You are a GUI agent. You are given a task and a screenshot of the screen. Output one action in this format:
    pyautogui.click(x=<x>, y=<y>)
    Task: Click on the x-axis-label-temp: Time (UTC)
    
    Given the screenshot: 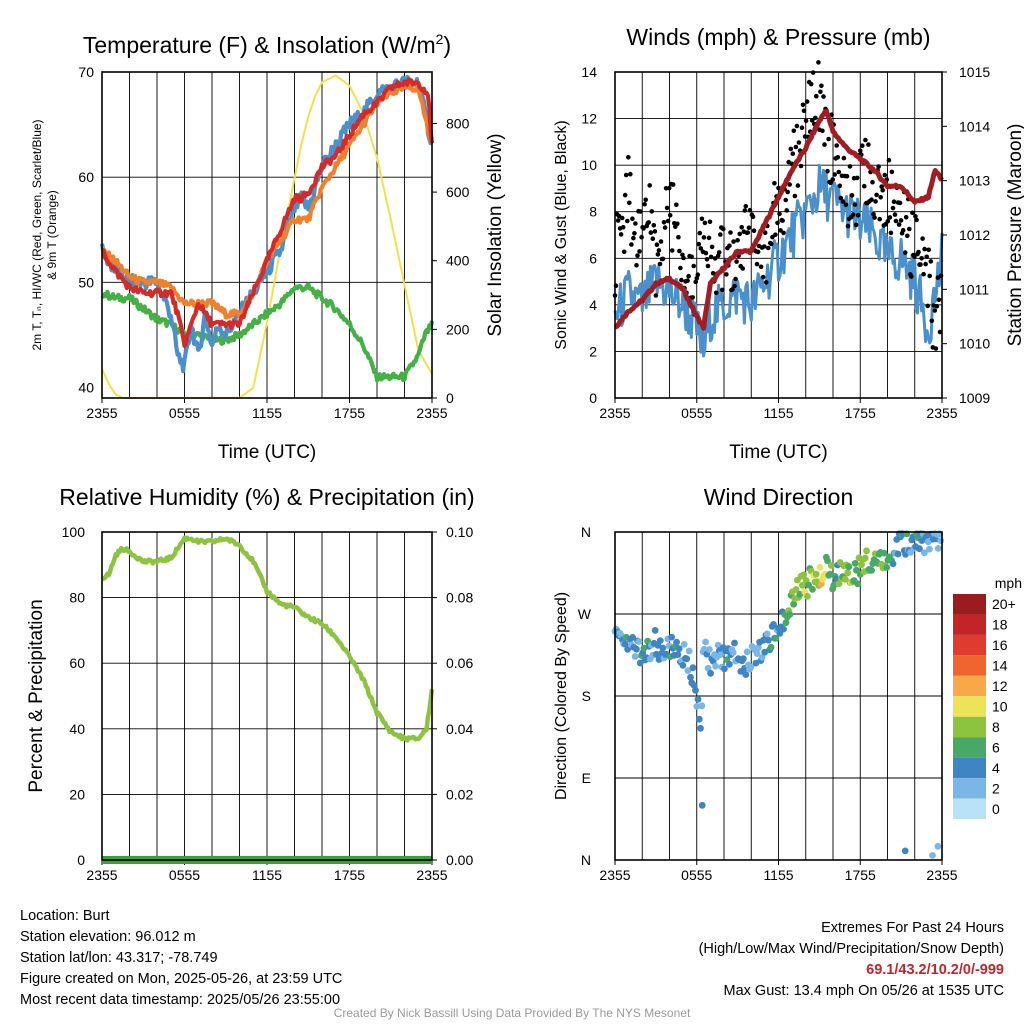 What is the action you would take?
    pyautogui.click(x=267, y=452)
    